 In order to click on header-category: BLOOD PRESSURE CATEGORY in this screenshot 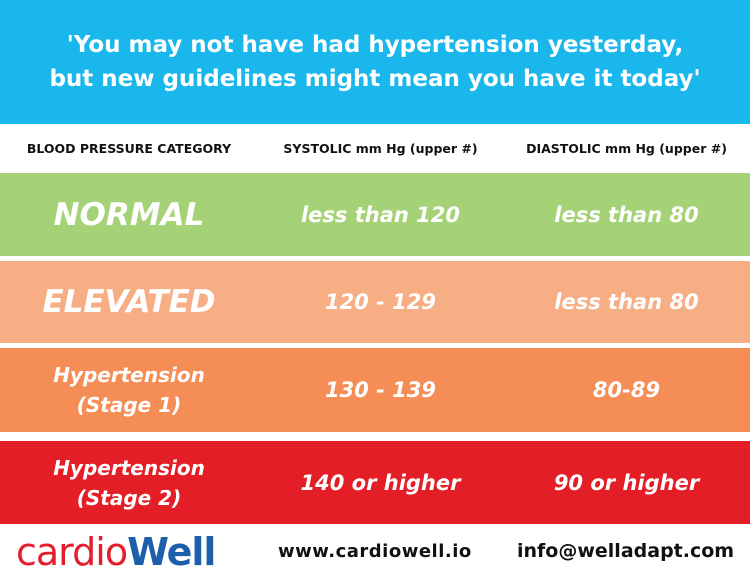, I will do `click(129, 148)`.